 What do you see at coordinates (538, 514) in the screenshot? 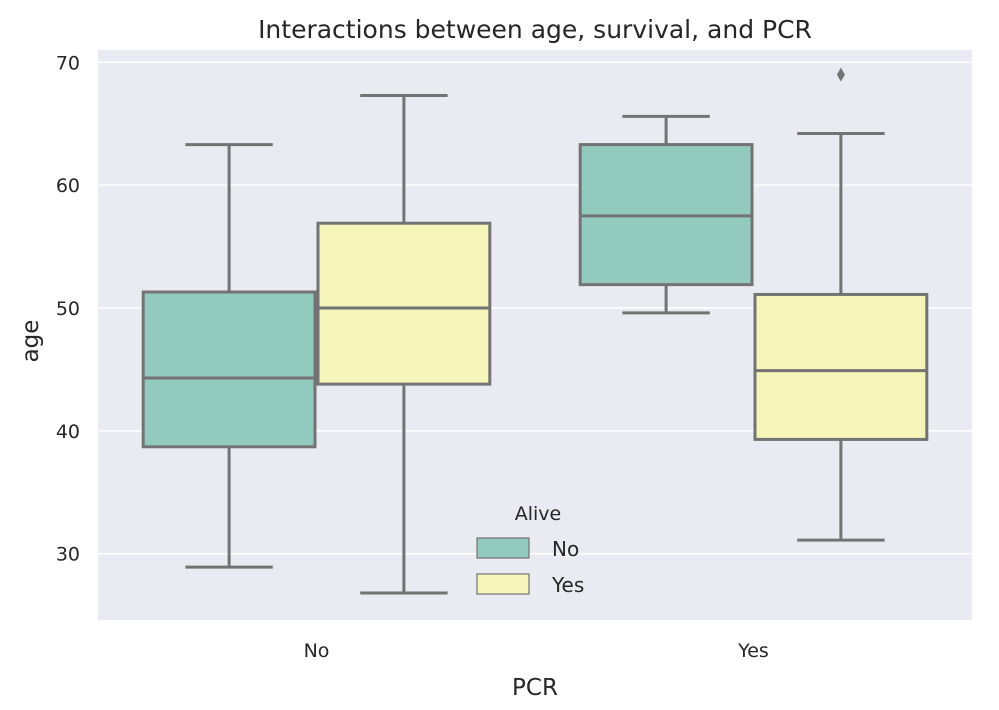
I see `legend-title: Alive` at bounding box center [538, 514].